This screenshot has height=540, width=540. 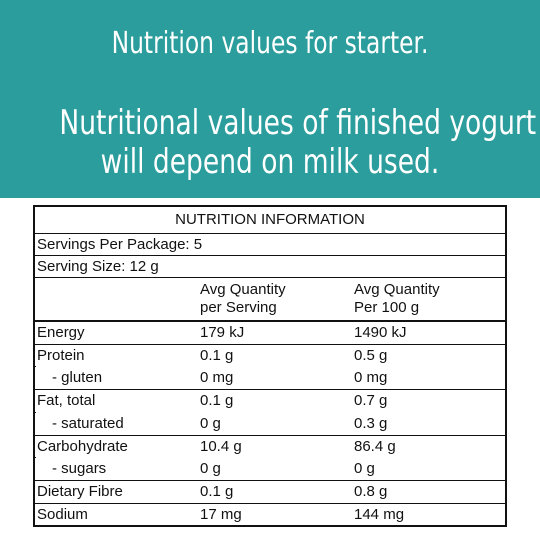 I want to click on nutrient-label: Energy, so click(x=61, y=332).